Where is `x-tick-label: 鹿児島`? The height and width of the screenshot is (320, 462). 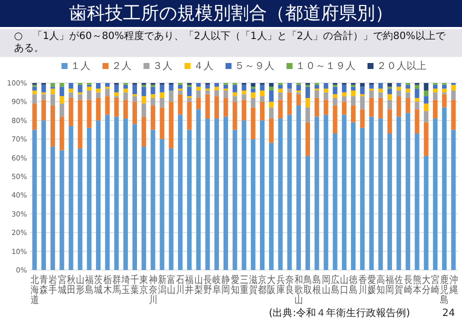 x-tick-label: 鹿児島 is located at coordinates (444, 290).